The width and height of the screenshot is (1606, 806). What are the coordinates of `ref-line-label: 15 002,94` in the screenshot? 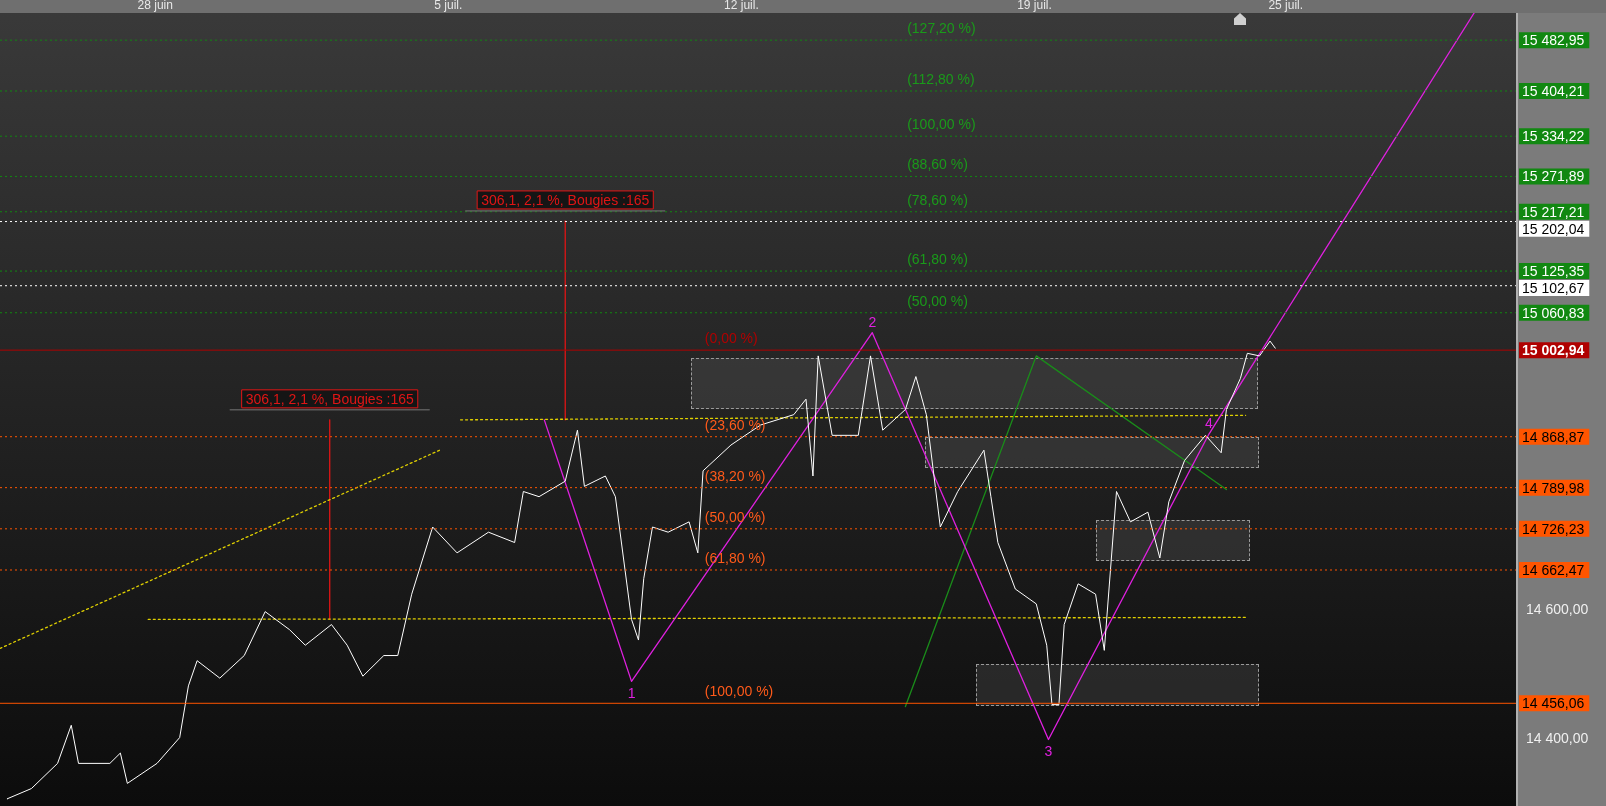 It's located at (1553, 349).